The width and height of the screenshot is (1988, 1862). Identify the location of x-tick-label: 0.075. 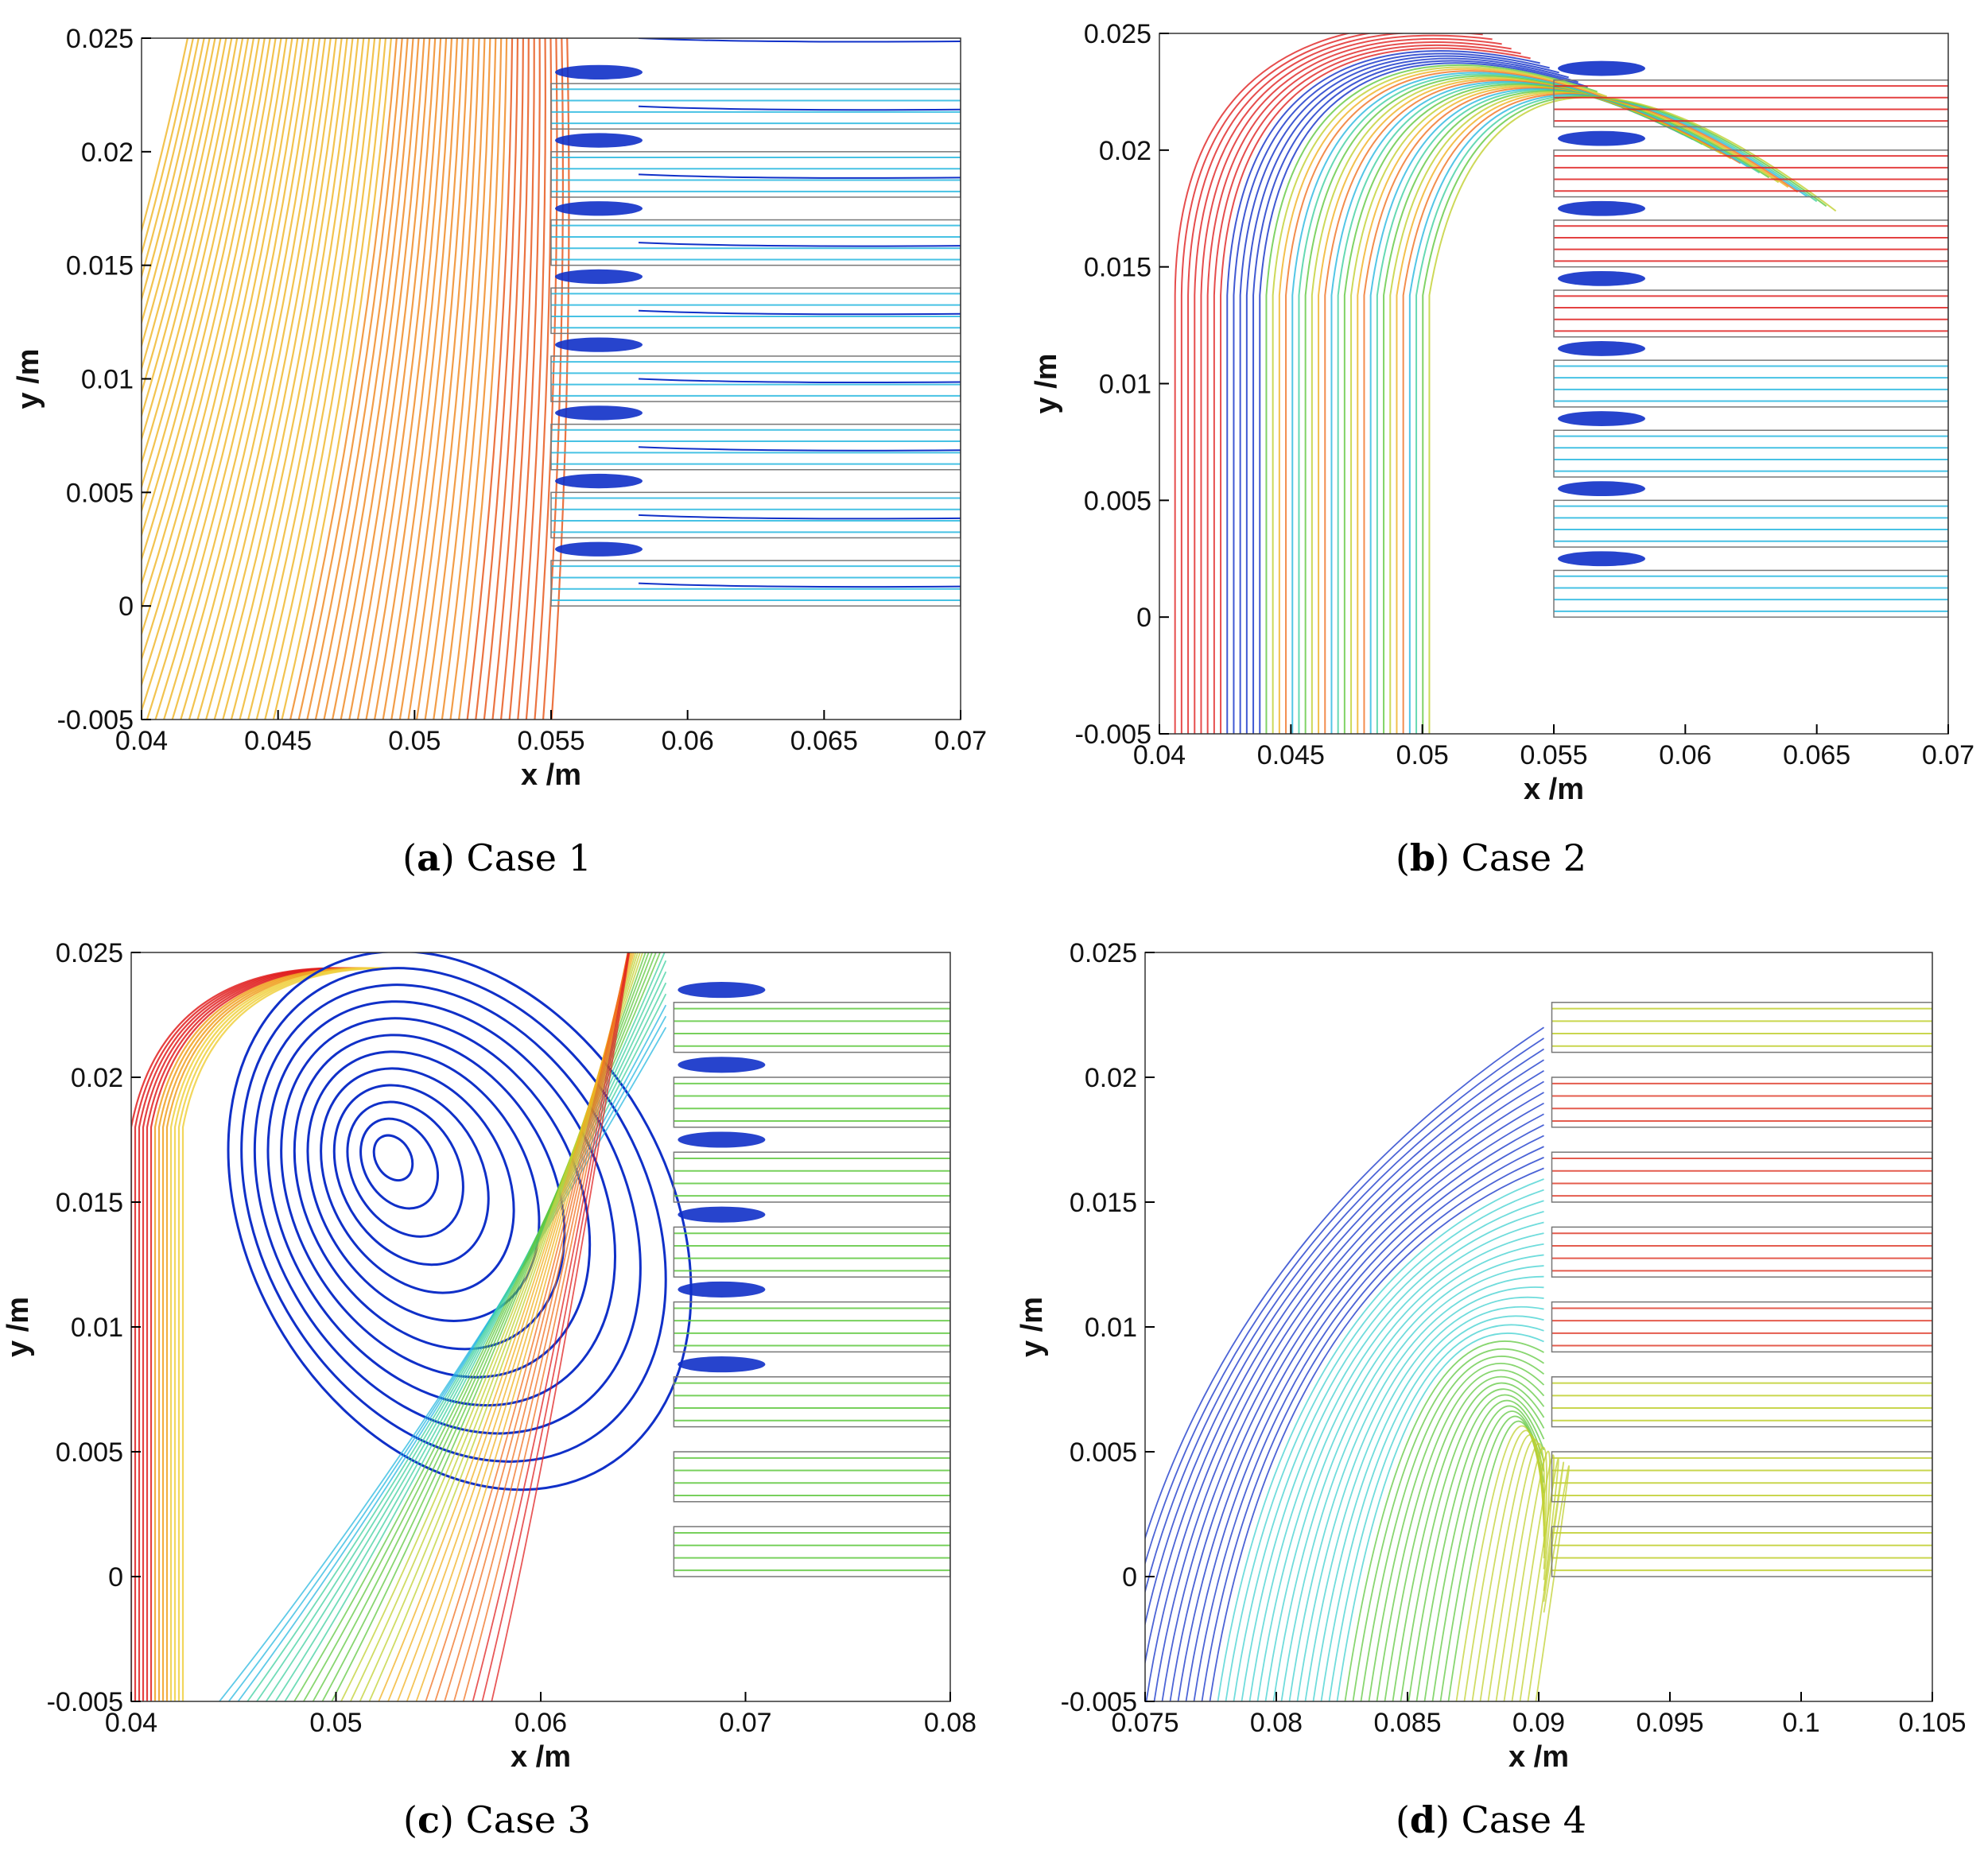
(1144, 1723).